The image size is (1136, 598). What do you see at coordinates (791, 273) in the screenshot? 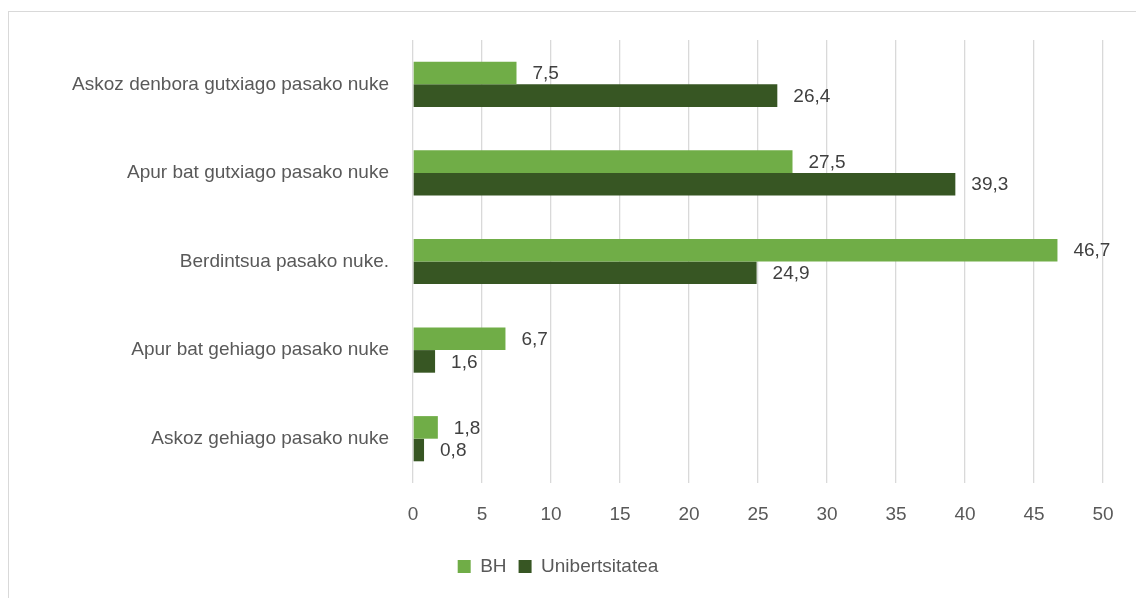
I see `data-label: 24,9` at bounding box center [791, 273].